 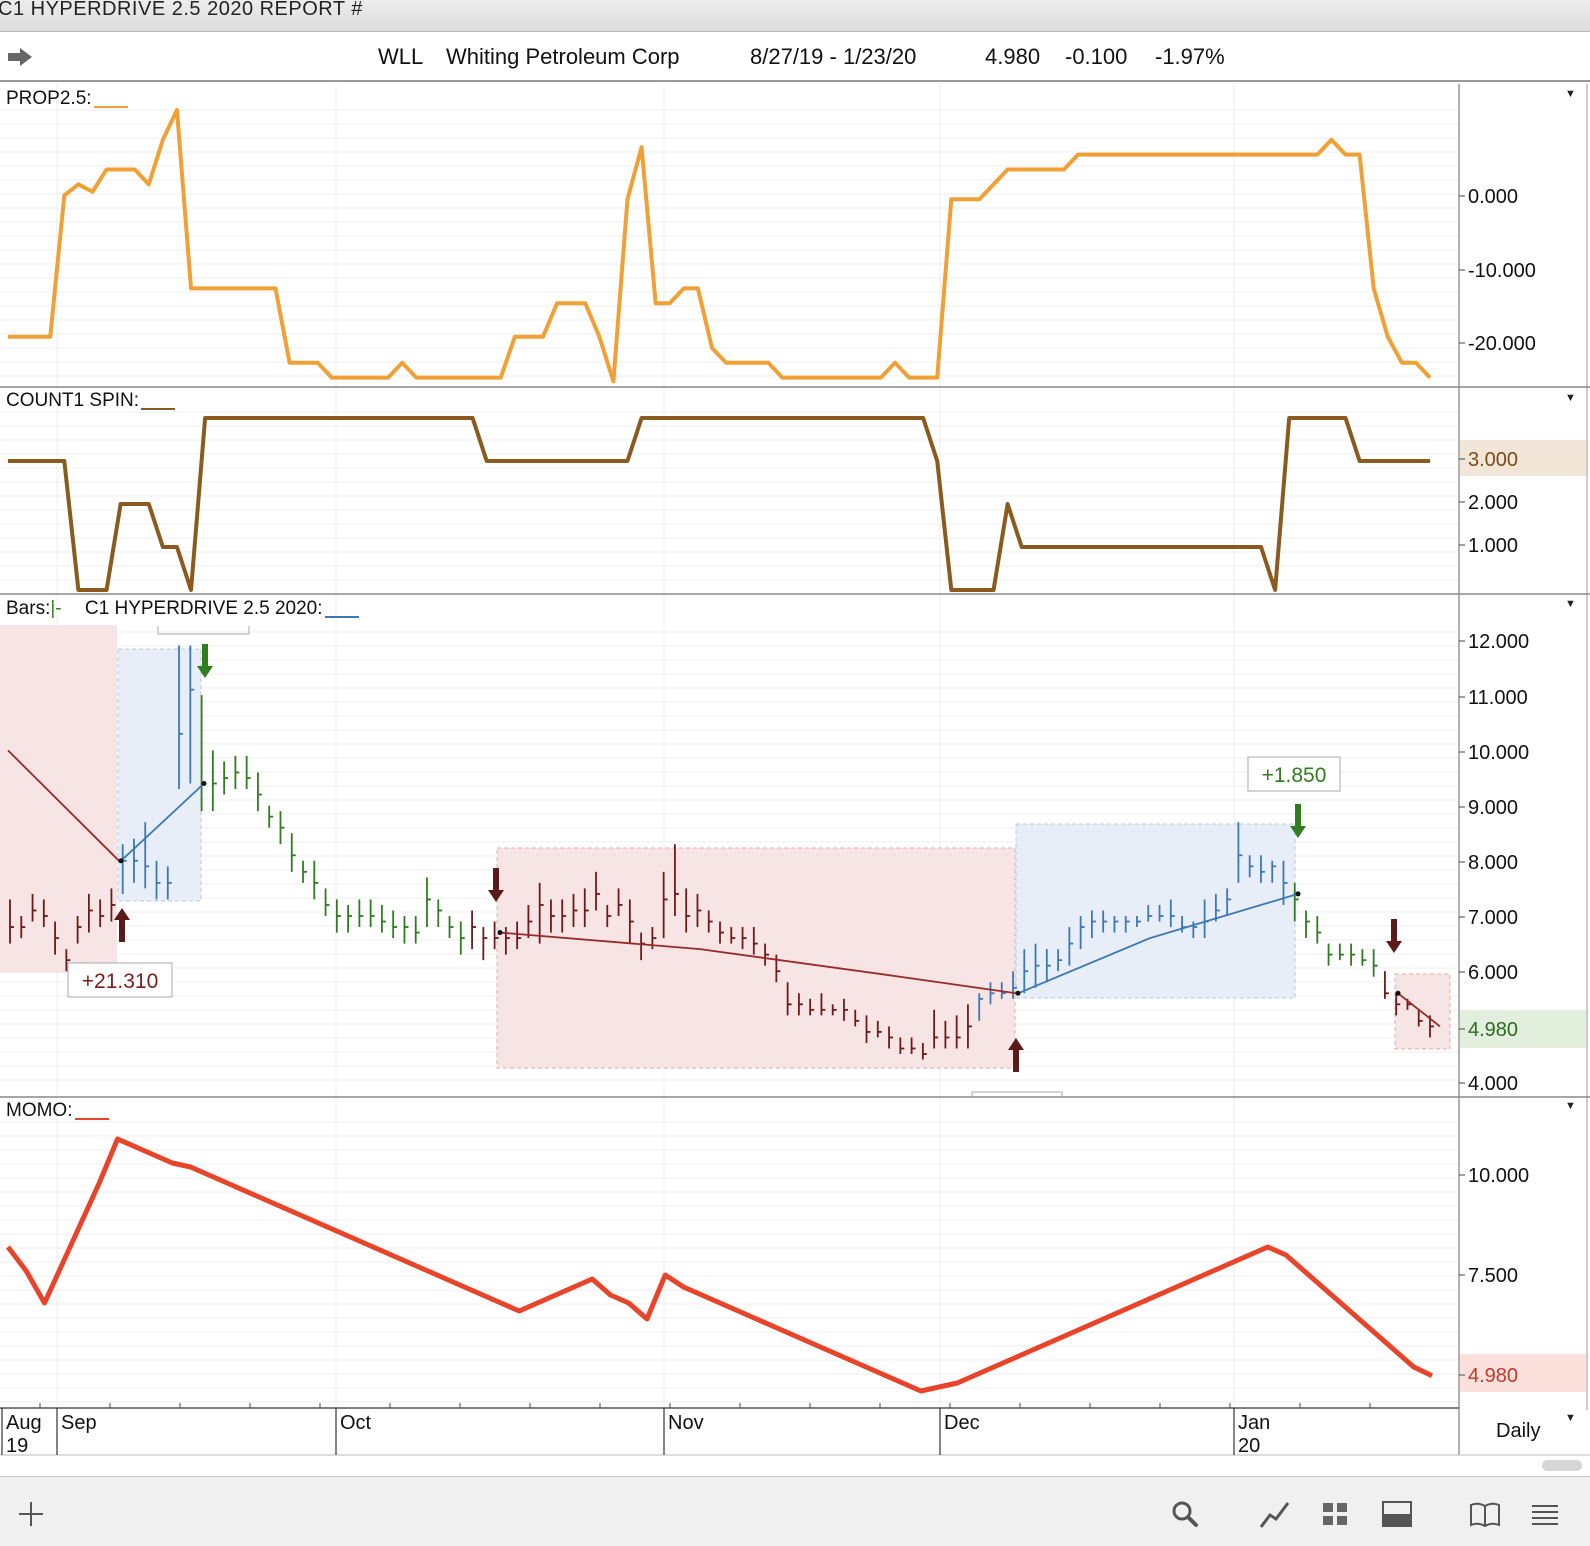 I want to click on momo-label-text: MOMO:, so click(x=39, y=1110).